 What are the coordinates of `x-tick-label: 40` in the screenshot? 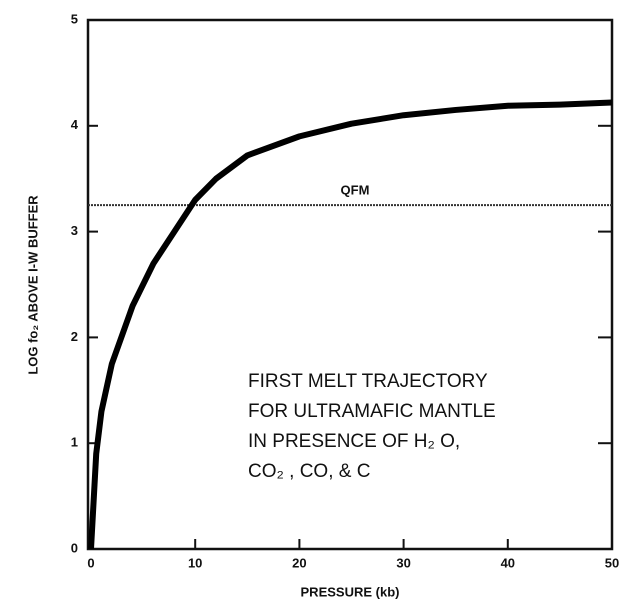 It's located at (508, 562).